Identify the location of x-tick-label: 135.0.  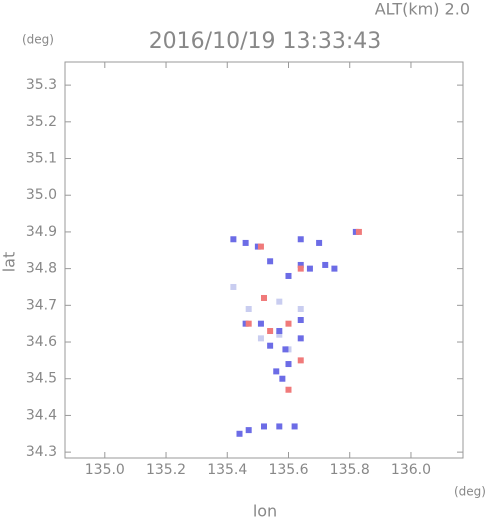
(105, 470).